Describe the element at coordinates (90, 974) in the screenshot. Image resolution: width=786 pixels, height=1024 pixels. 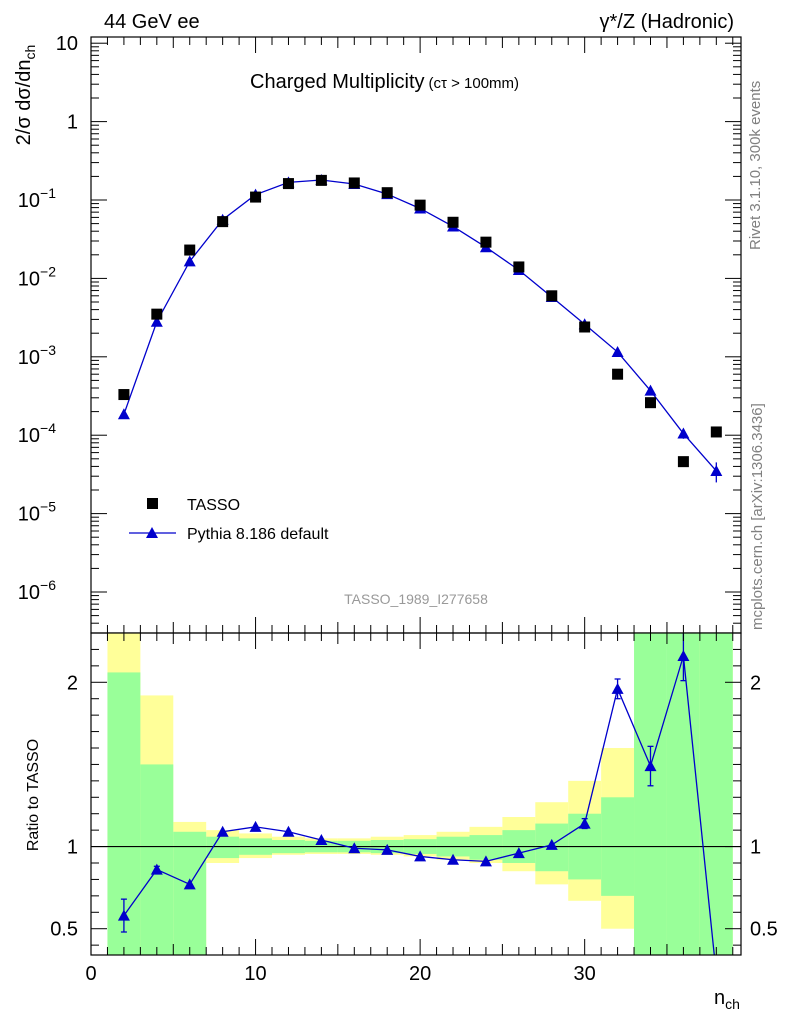
I see `x-tick-label: 0` at that location.